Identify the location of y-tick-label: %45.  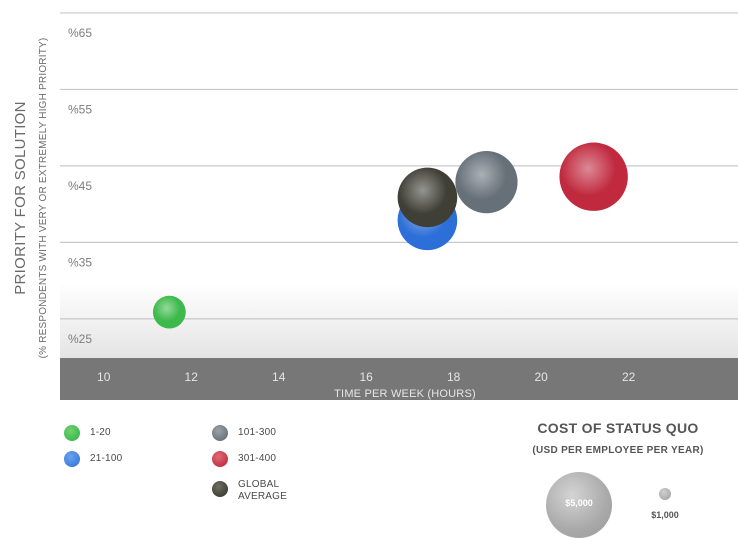
(80, 186).